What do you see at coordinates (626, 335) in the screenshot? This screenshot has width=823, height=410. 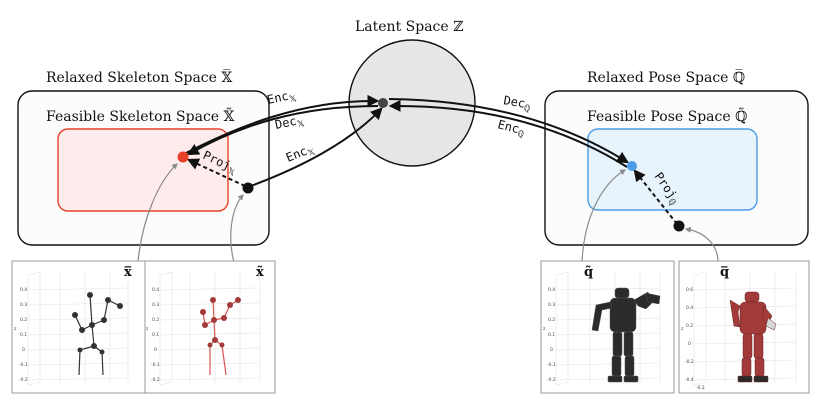 I see `robot-dark-figure` at bounding box center [626, 335].